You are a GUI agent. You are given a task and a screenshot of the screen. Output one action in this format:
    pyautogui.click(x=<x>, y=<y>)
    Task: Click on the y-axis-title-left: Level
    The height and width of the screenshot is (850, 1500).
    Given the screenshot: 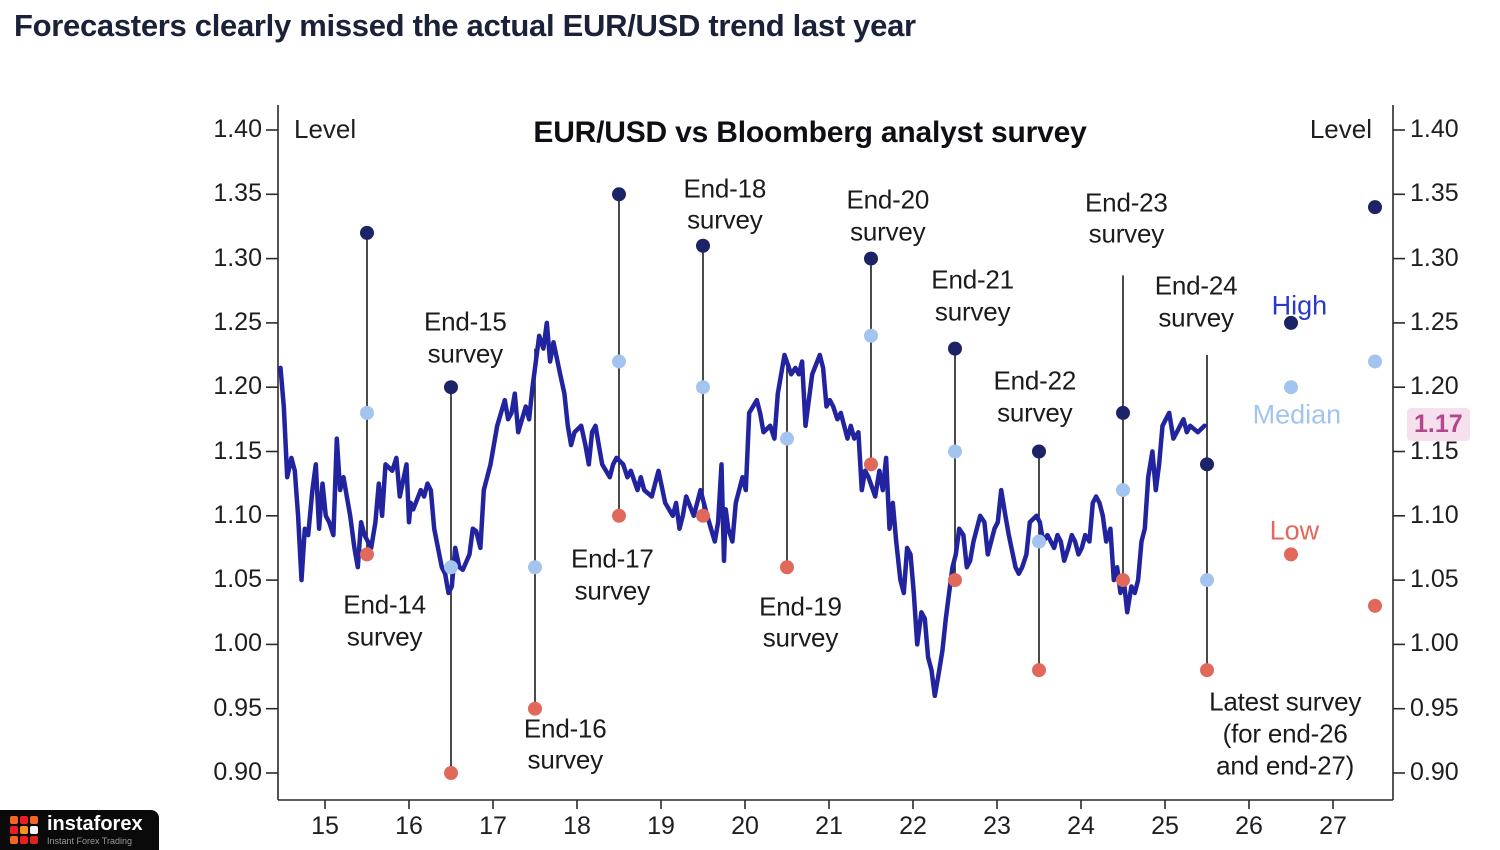 What is the action you would take?
    pyautogui.click(x=325, y=129)
    